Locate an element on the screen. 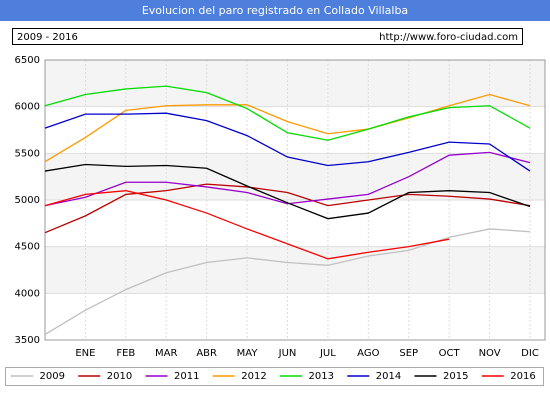 The height and width of the screenshot is (400, 550). x-tick-label: JUN is located at coordinates (287, 353).